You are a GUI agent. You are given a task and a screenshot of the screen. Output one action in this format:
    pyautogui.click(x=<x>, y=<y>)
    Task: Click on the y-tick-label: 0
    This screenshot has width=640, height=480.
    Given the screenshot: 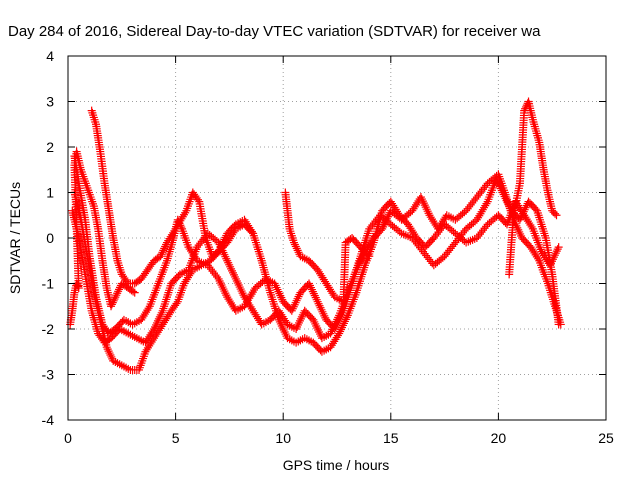 What is the action you would take?
    pyautogui.click(x=50, y=238)
    